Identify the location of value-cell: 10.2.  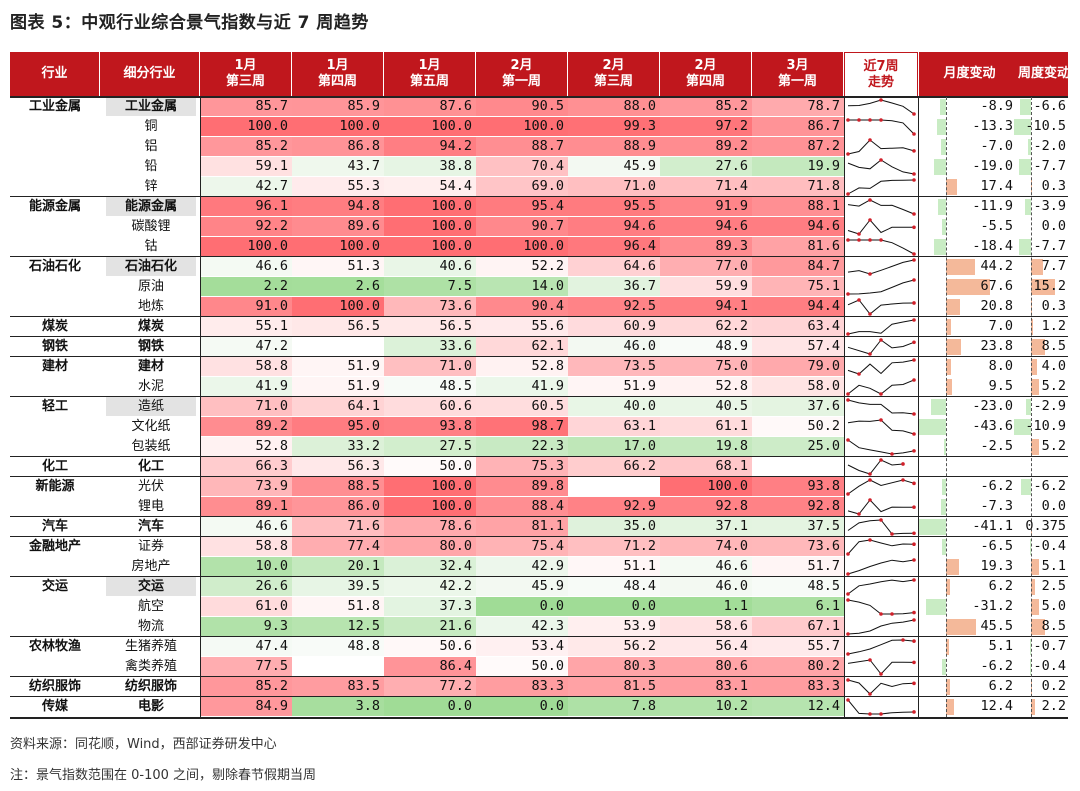
(706, 706).